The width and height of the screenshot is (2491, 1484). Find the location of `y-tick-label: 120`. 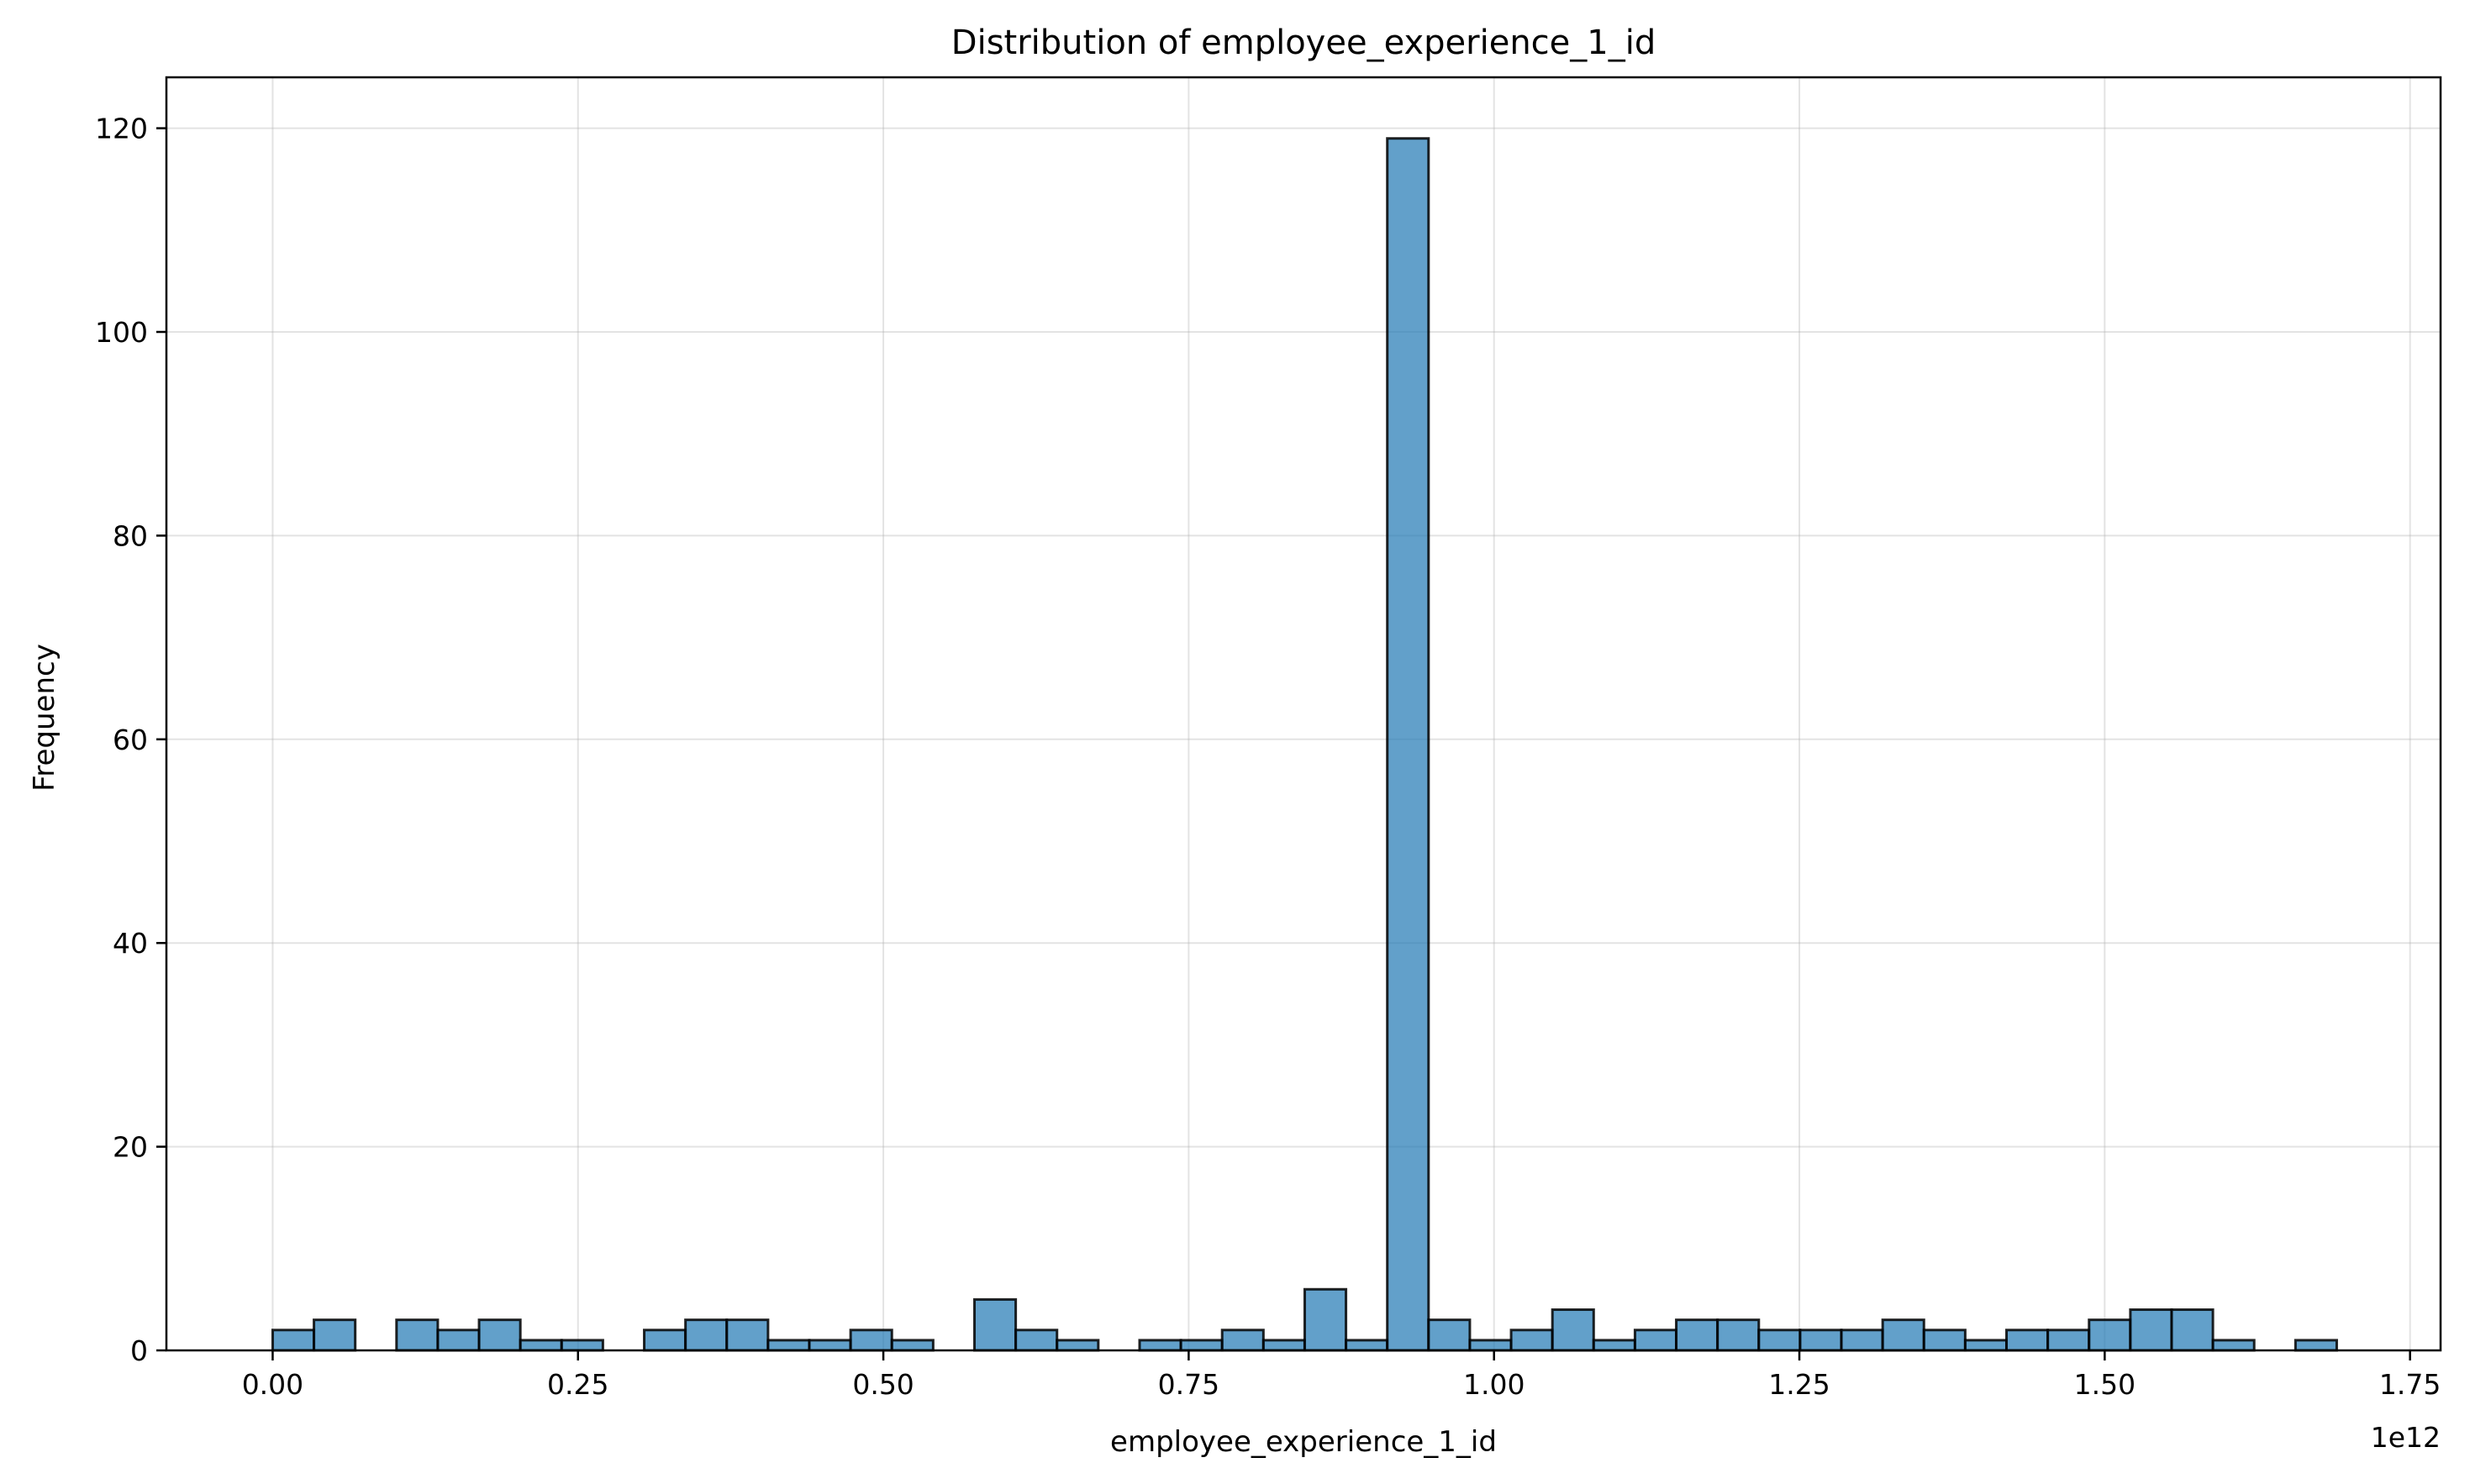

y-tick-label: 120 is located at coordinates (121, 129).